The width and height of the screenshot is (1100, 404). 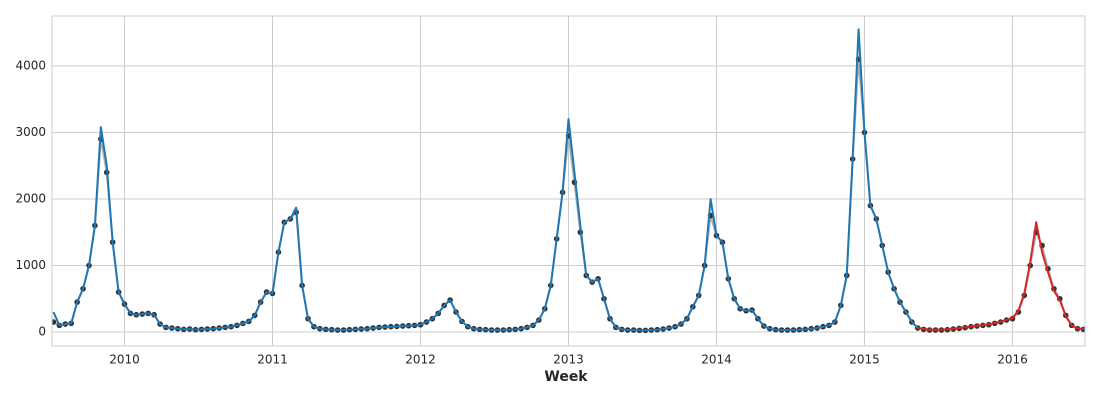 What do you see at coordinates (1000, 276) in the screenshot?
I see `series-line` at bounding box center [1000, 276].